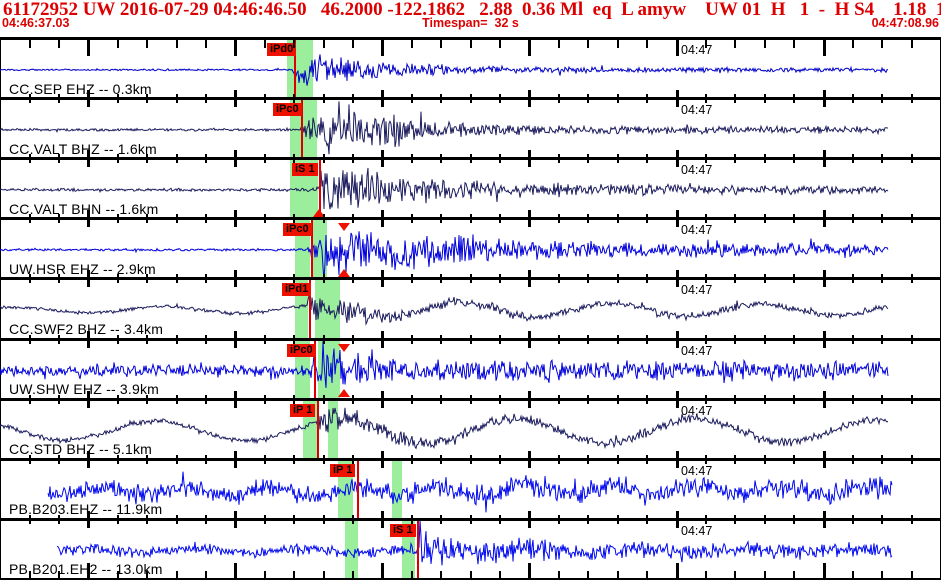 The height and width of the screenshot is (580, 941). I want to click on trace-row: iS 1 PB.B201.EH2 -- 13.0km 04:47, so click(470, 550).